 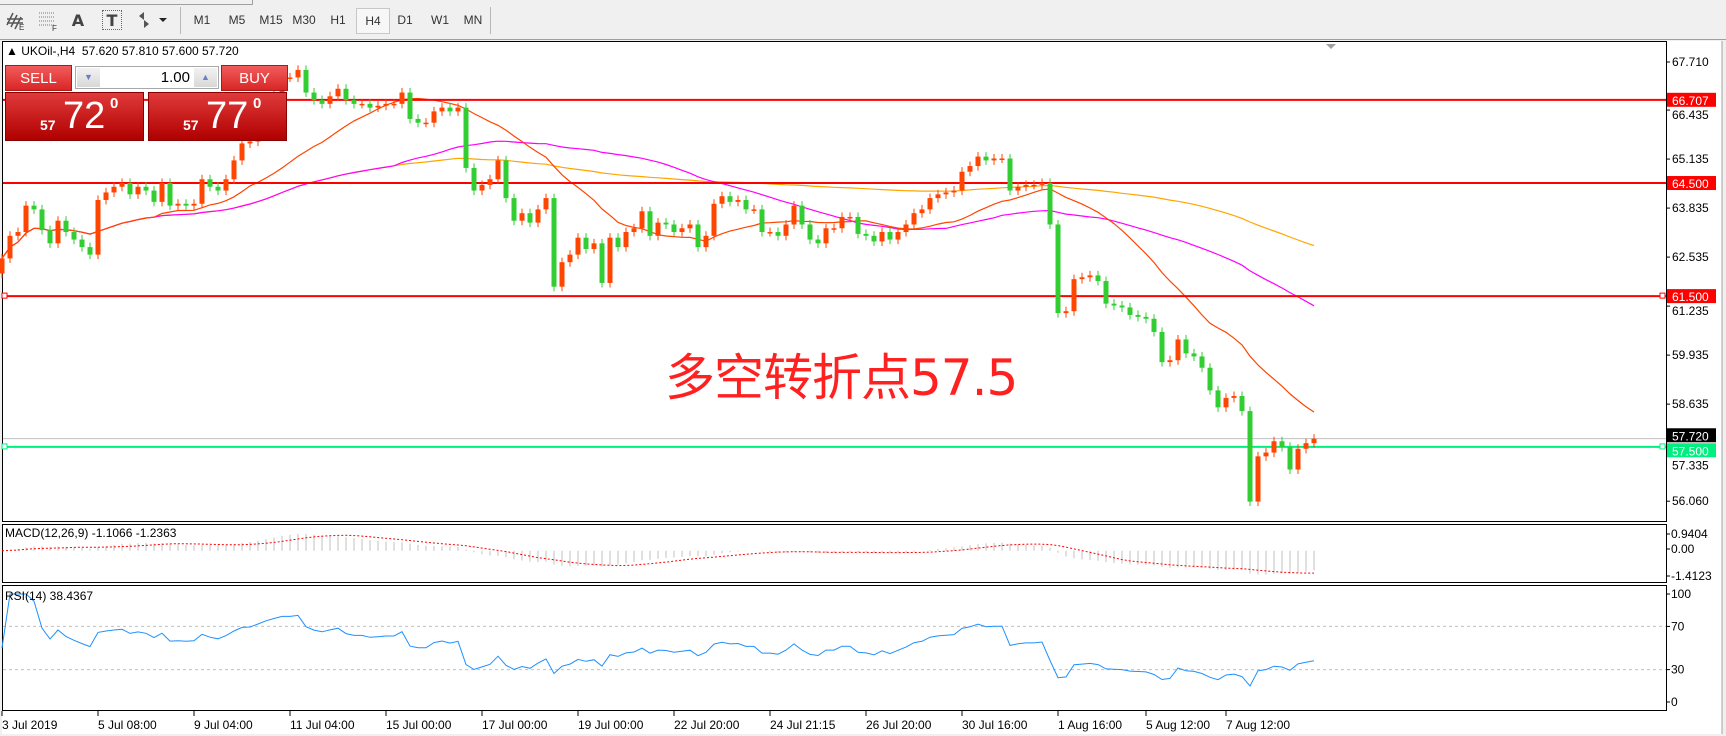 I want to click on buy-button: BUY, so click(x=254, y=78).